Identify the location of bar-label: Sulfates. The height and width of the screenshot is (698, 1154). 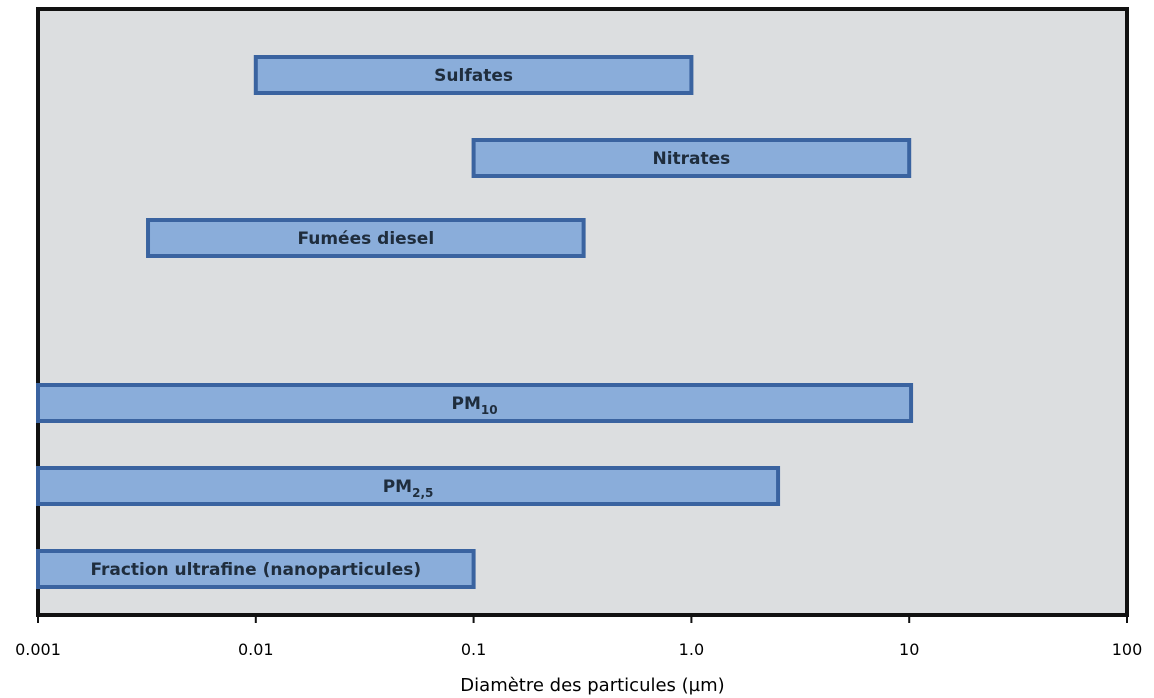
(473, 76).